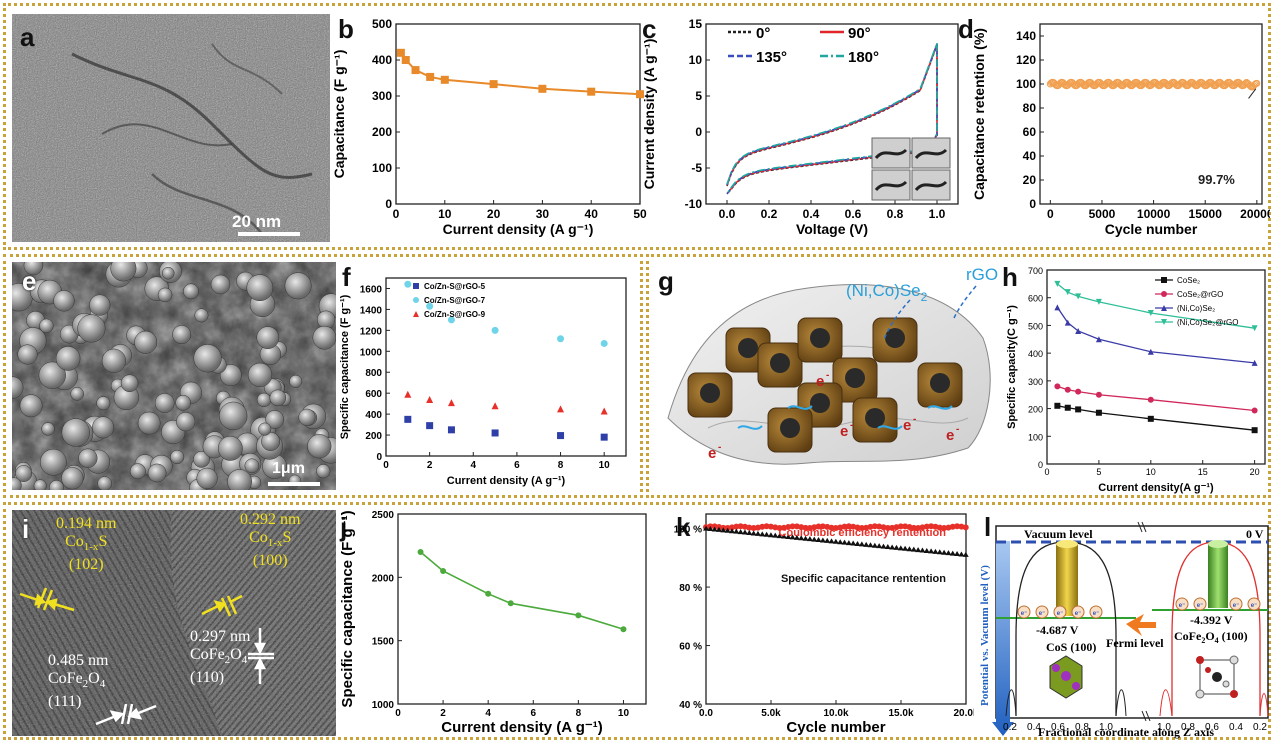 The image size is (1274, 743). What do you see at coordinates (640, 214) in the screenshot?
I see `x-tick-label: 50` at bounding box center [640, 214].